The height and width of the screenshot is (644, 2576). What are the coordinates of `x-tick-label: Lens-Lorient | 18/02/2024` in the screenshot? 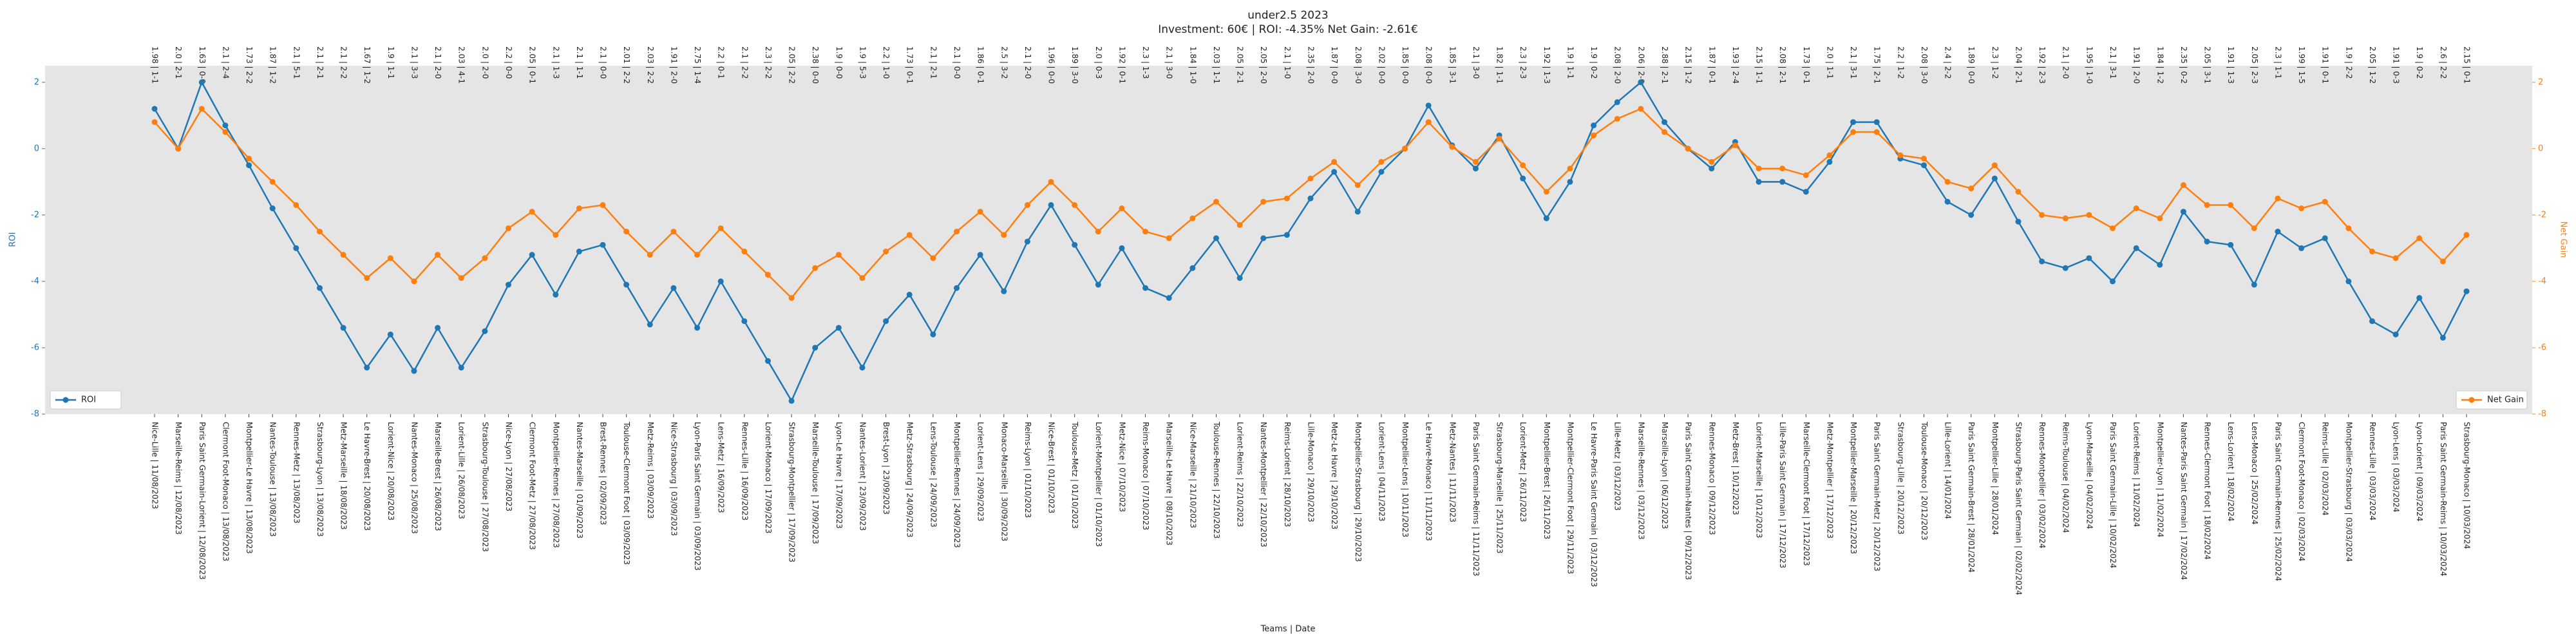 It's located at (2231, 472).